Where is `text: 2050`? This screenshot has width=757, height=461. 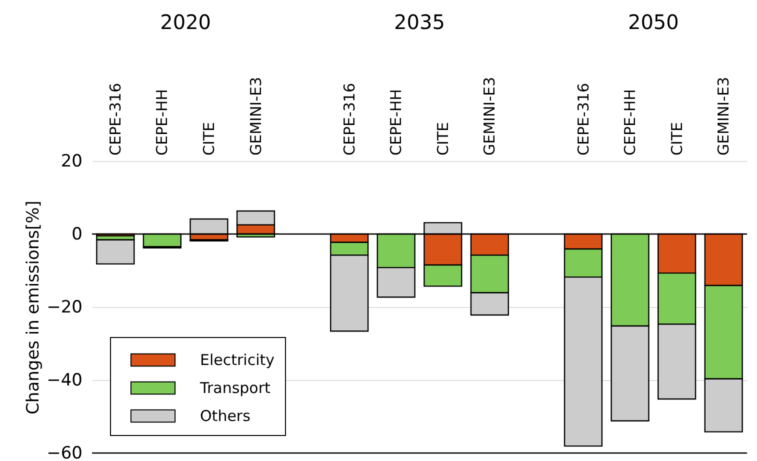 text: 2050 is located at coordinates (653, 22).